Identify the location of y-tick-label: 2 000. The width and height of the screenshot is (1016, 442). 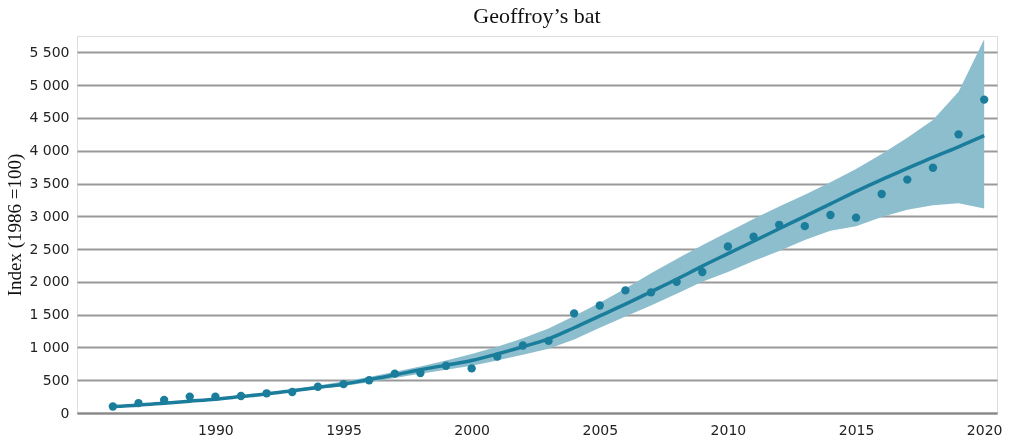
(49, 281).